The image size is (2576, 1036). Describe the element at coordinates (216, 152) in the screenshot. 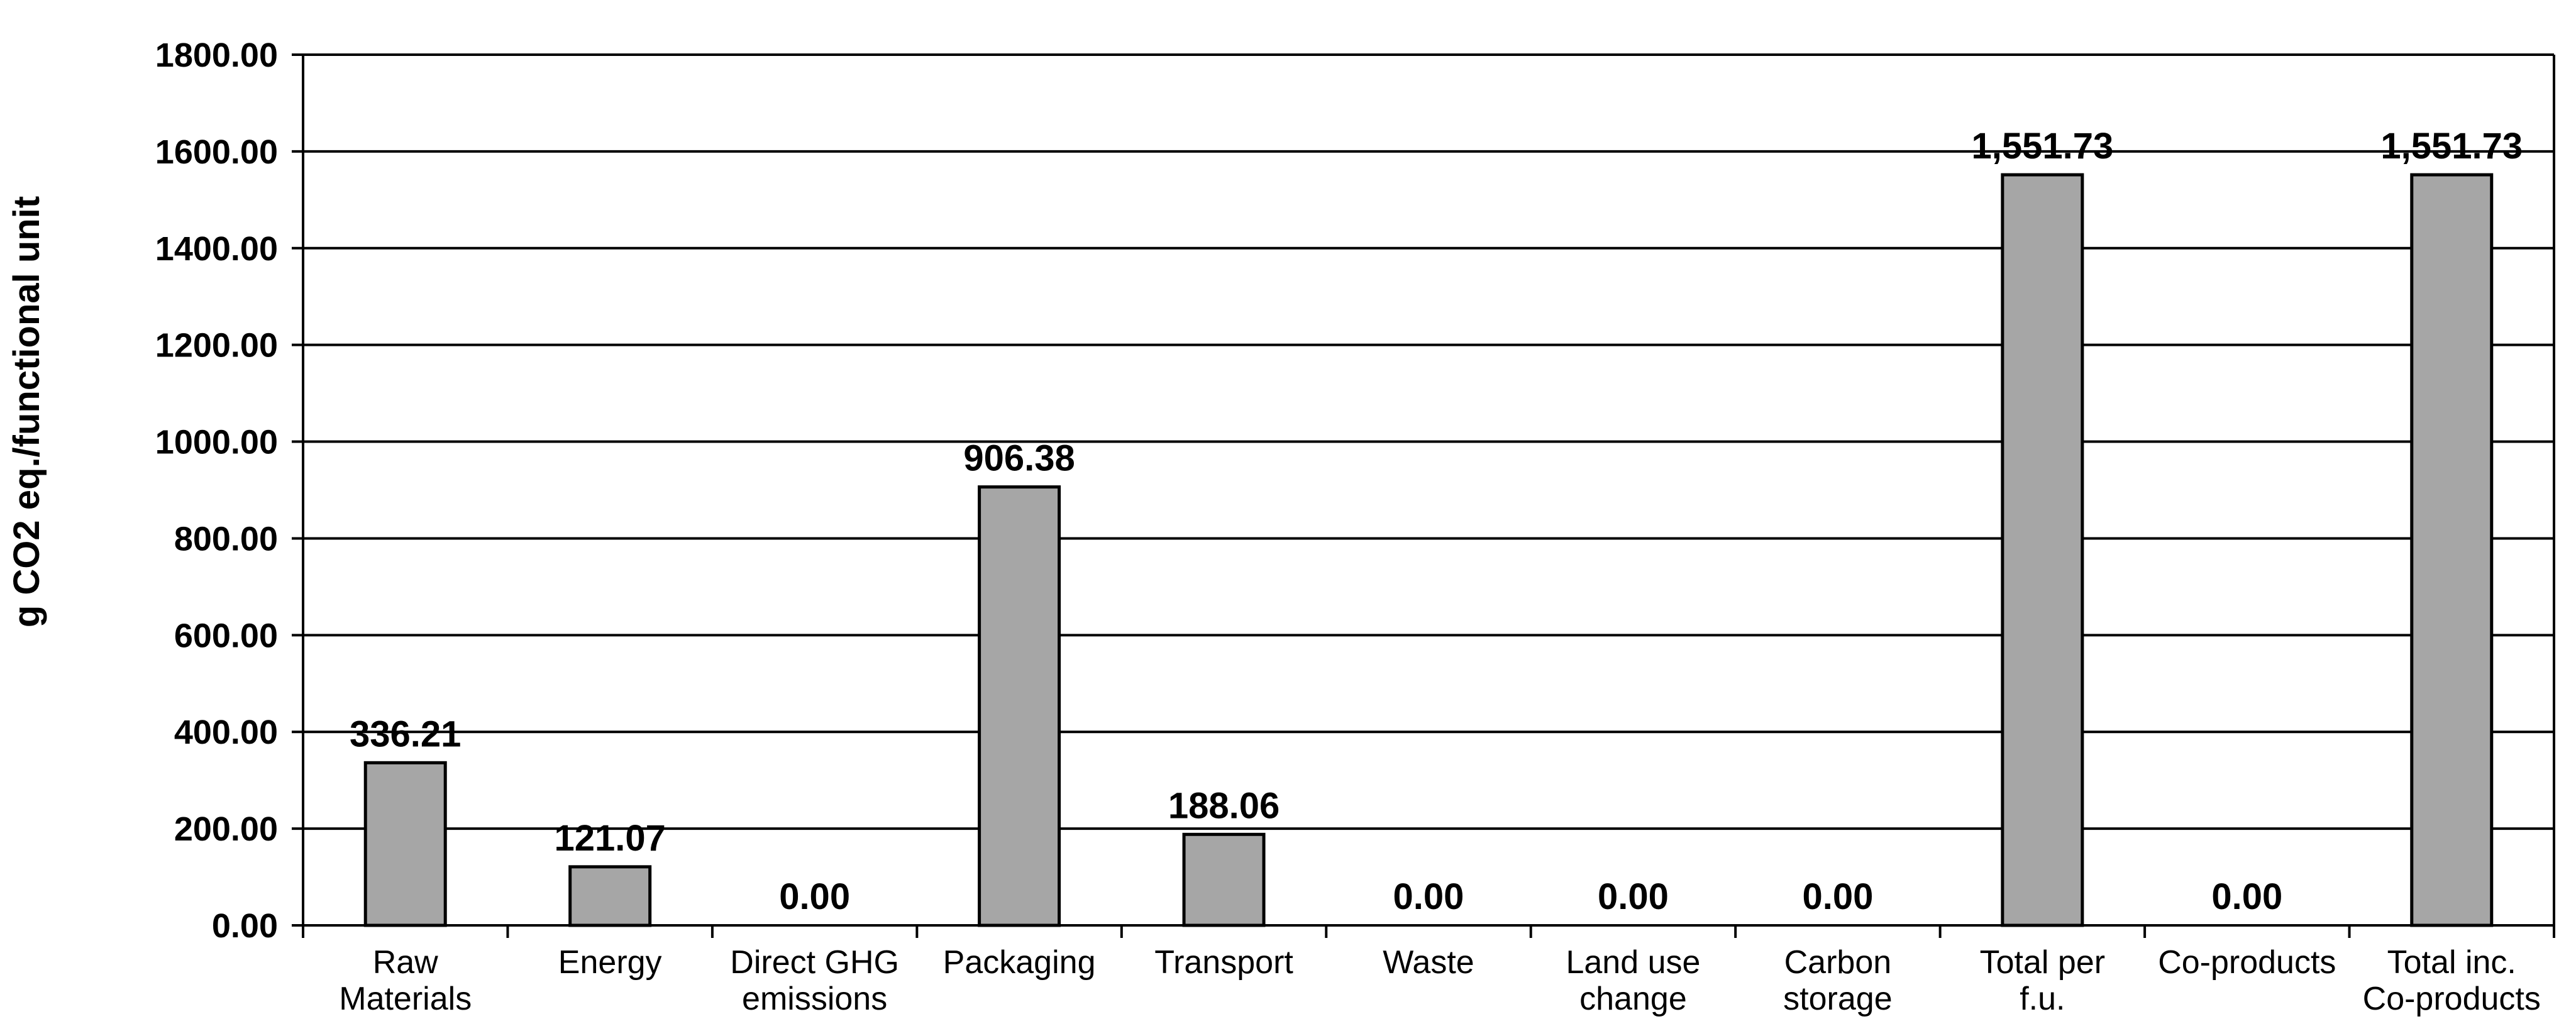

I see `y-tick-label: 1600.00` at that location.